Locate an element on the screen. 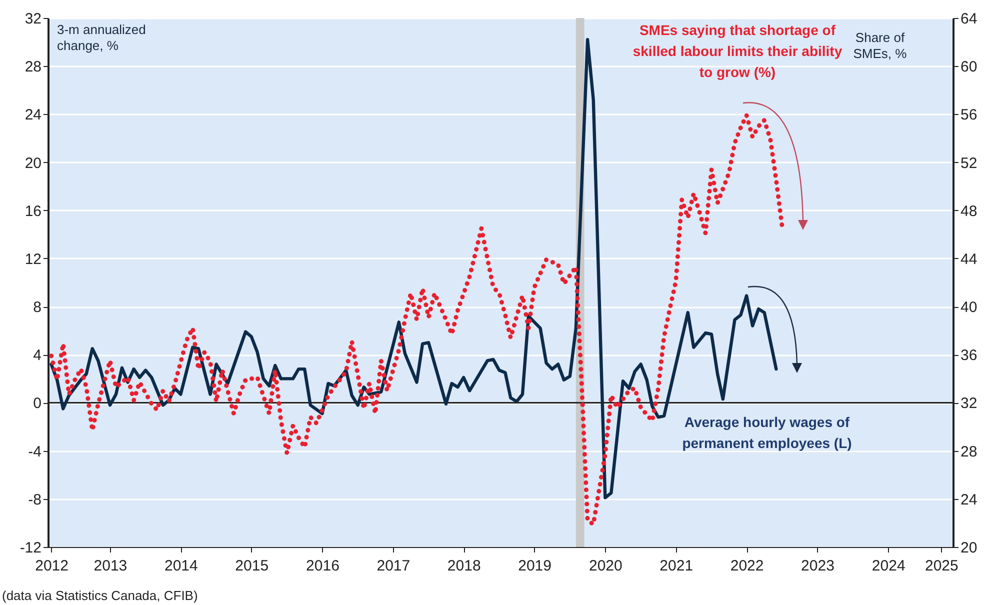  y-tick-label: 12 is located at coordinates (33, 259).